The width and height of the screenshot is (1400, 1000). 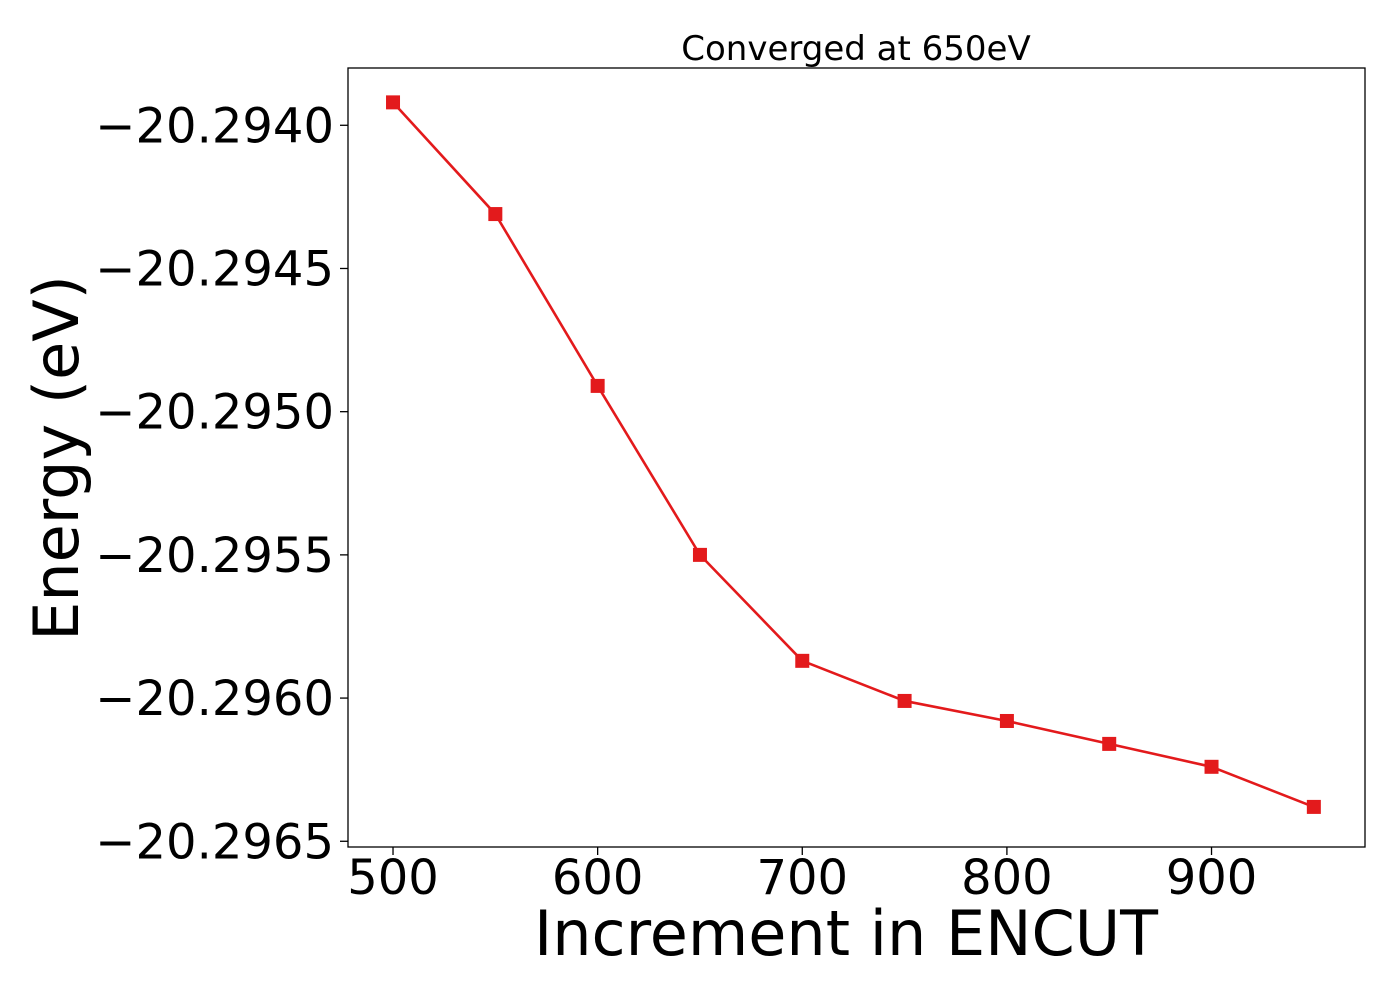 I want to click on x-tick-label: 700, so click(x=802, y=878).